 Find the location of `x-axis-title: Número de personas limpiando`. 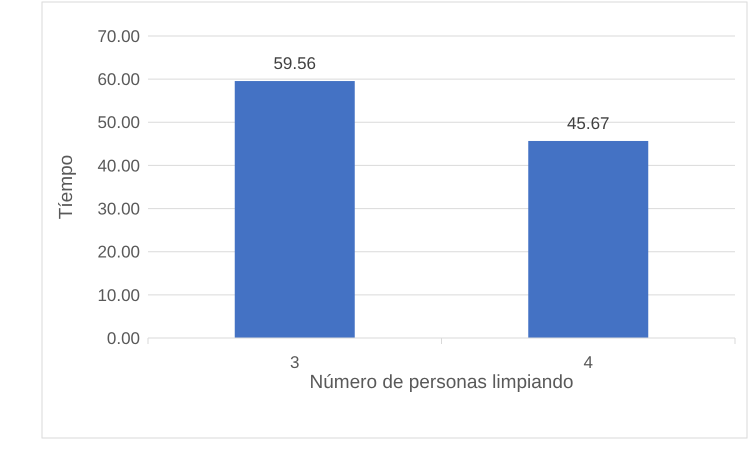

x-axis-title: Número de personas limpiando is located at coordinates (441, 382).